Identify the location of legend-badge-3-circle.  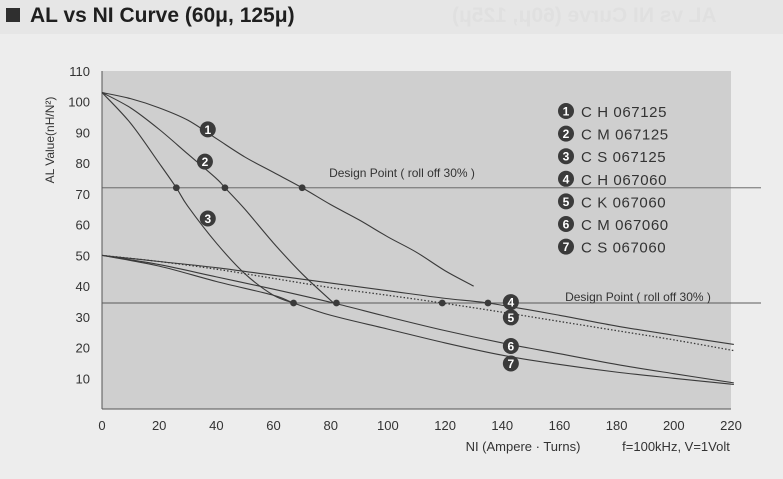
(566, 156).